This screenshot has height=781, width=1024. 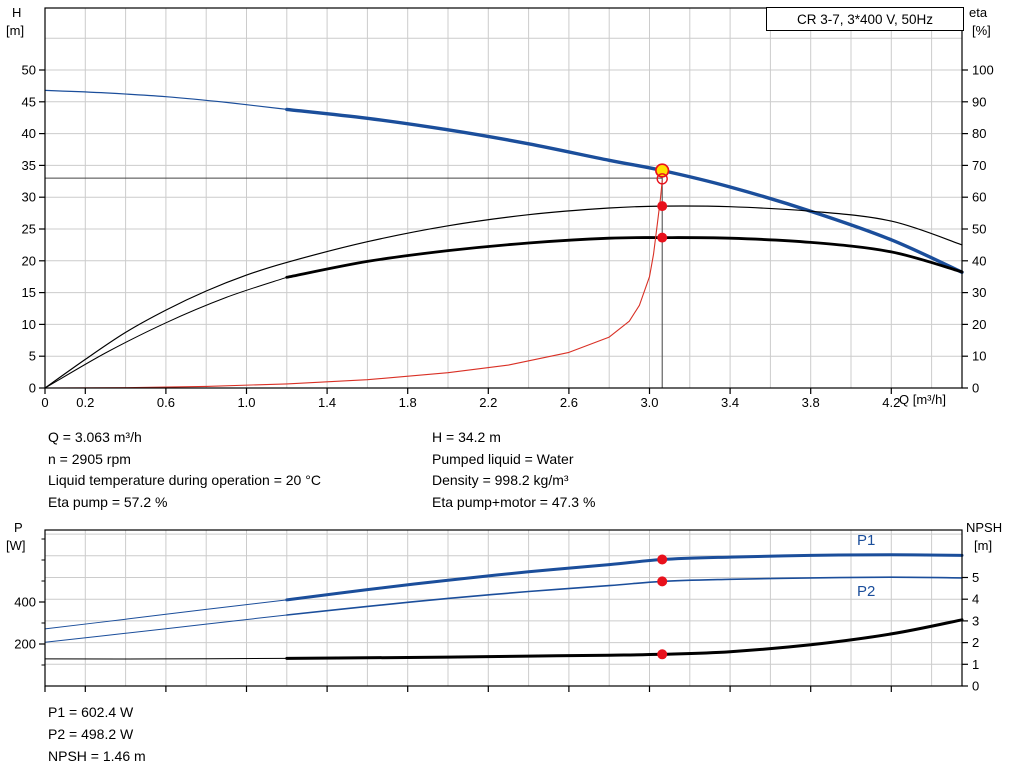 What do you see at coordinates (624, 639) in the screenshot?
I see `npsh-curve` at bounding box center [624, 639].